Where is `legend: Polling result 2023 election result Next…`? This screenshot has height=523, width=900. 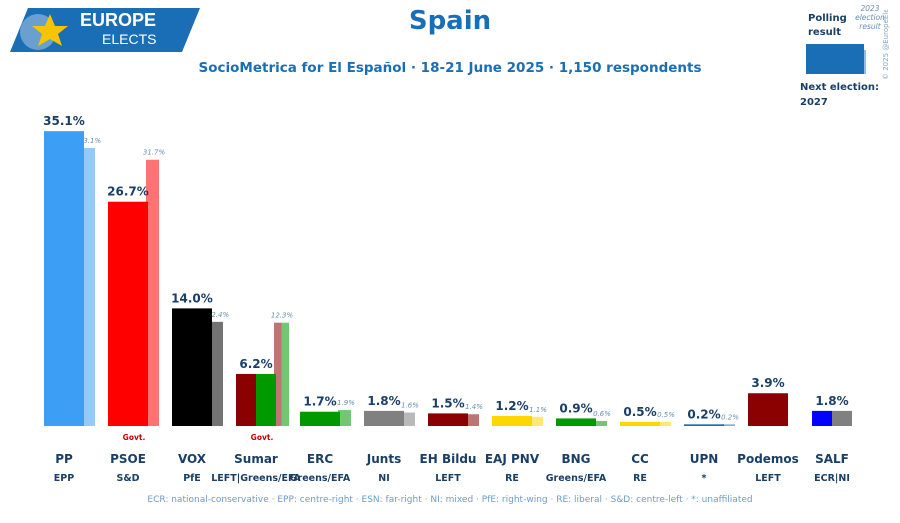
legend: Polling result 2023 election result Next… is located at coordinates (847, 59).